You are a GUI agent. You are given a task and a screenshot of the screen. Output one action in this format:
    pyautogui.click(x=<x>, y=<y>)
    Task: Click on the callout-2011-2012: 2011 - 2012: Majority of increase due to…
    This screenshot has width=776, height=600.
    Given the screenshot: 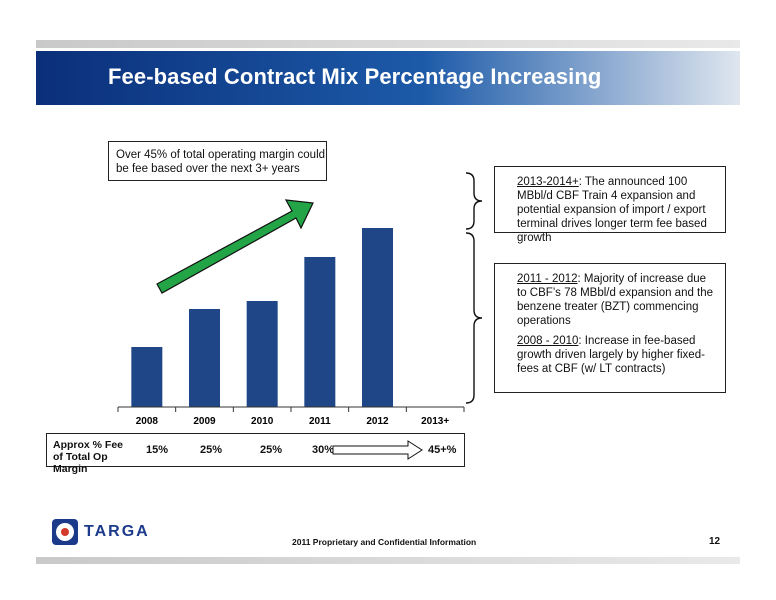 What is the action you would take?
    pyautogui.click(x=616, y=300)
    